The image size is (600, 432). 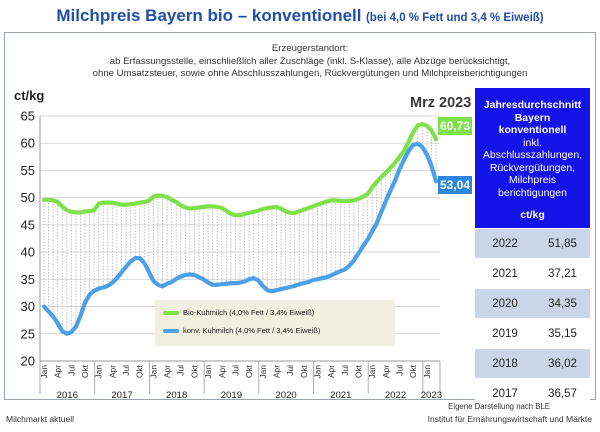 I want to click on annual-average-row: 2022 51,85, so click(x=532, y=243).